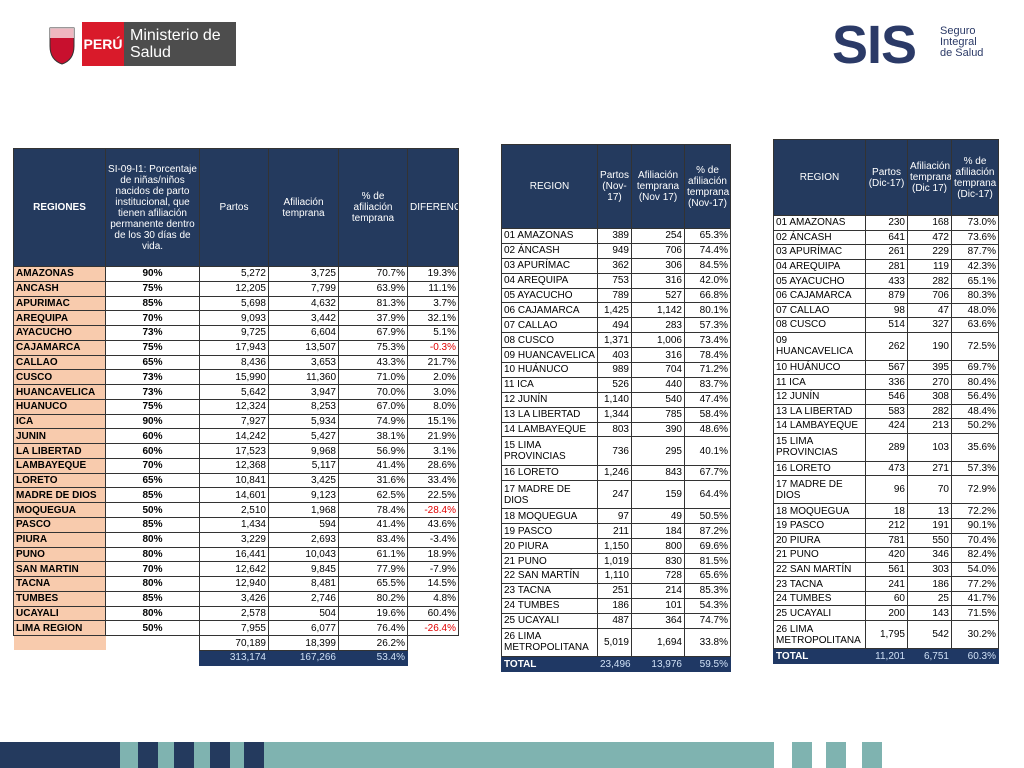 The image size is (1024, 768). I want to click on header-cell: DIFERENCIA, so click(433, 207).